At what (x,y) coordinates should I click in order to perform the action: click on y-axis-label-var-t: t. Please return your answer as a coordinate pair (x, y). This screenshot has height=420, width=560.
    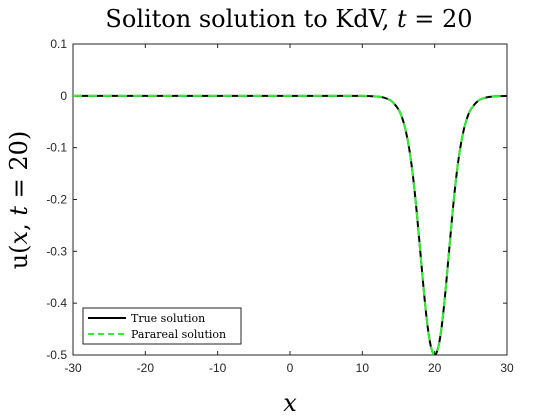
    Looking at the image, I should click on (19, 211).